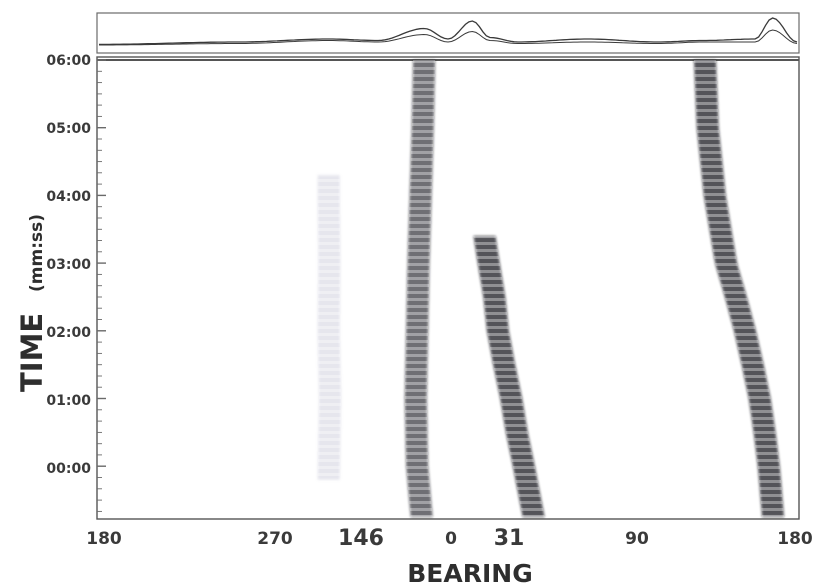 This screenshot has height=586, width=816. I want to click on x-tick-label: 270, so click(275, 539).